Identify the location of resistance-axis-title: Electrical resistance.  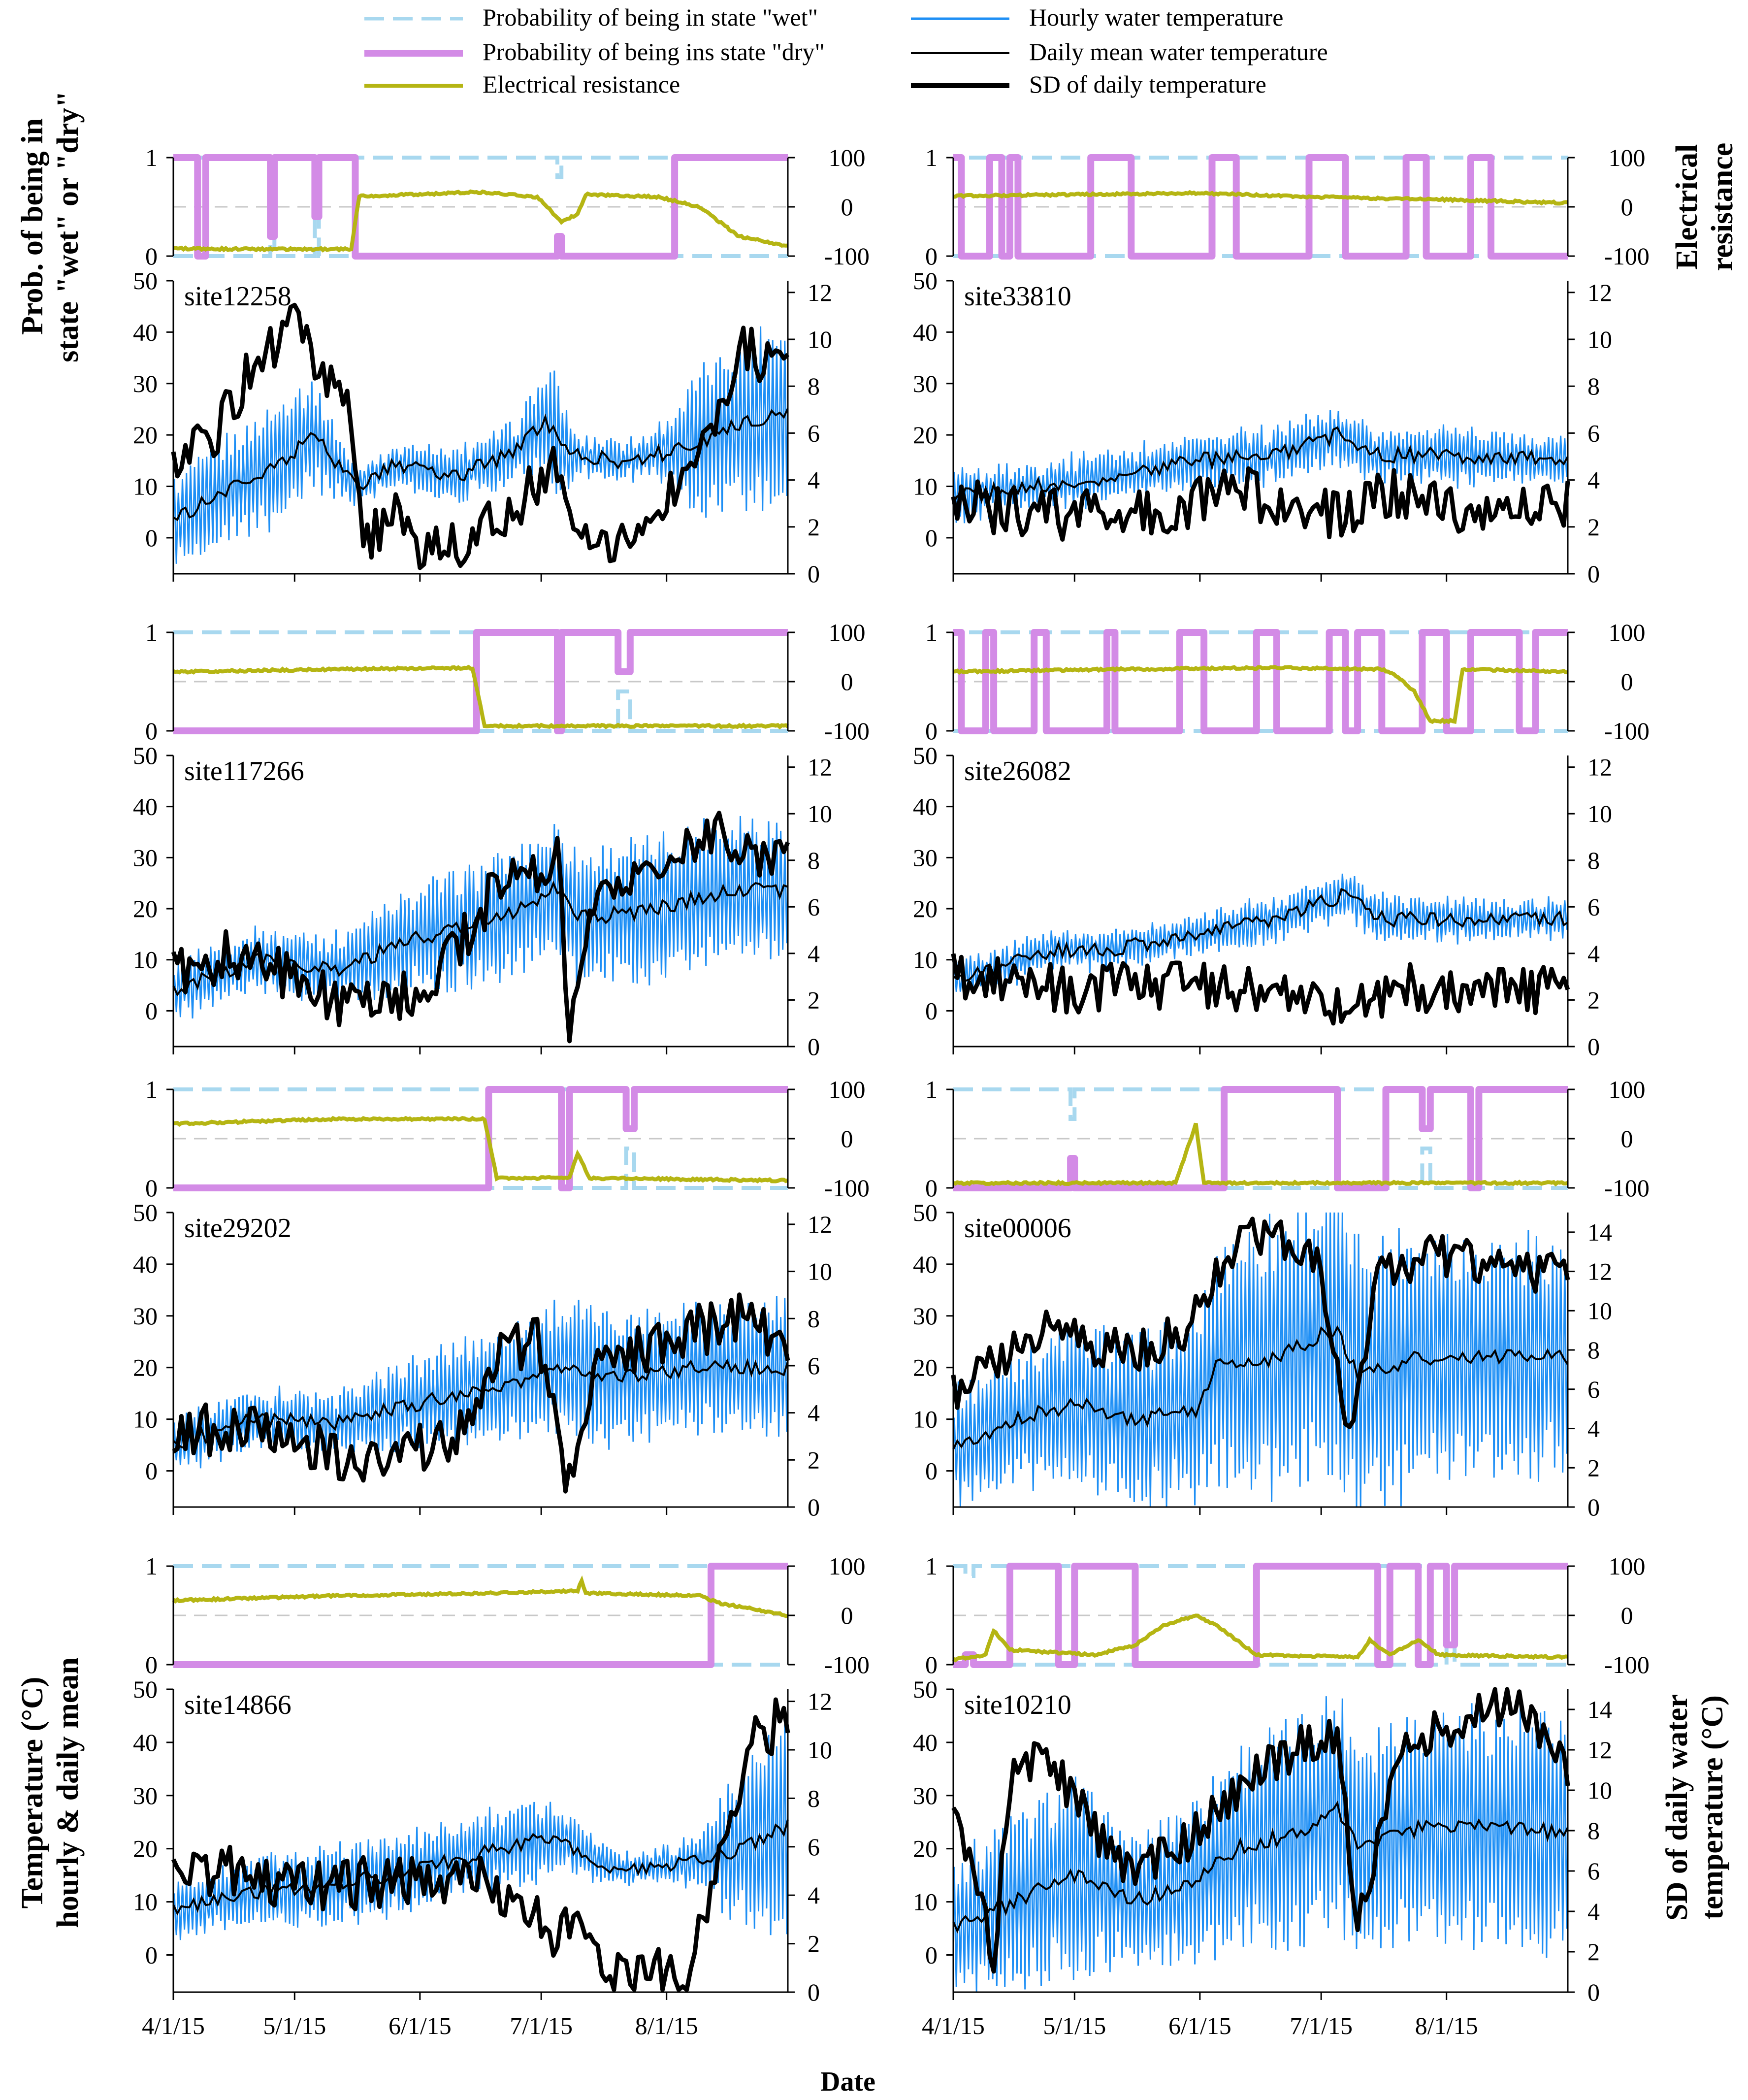
(1704, 207).